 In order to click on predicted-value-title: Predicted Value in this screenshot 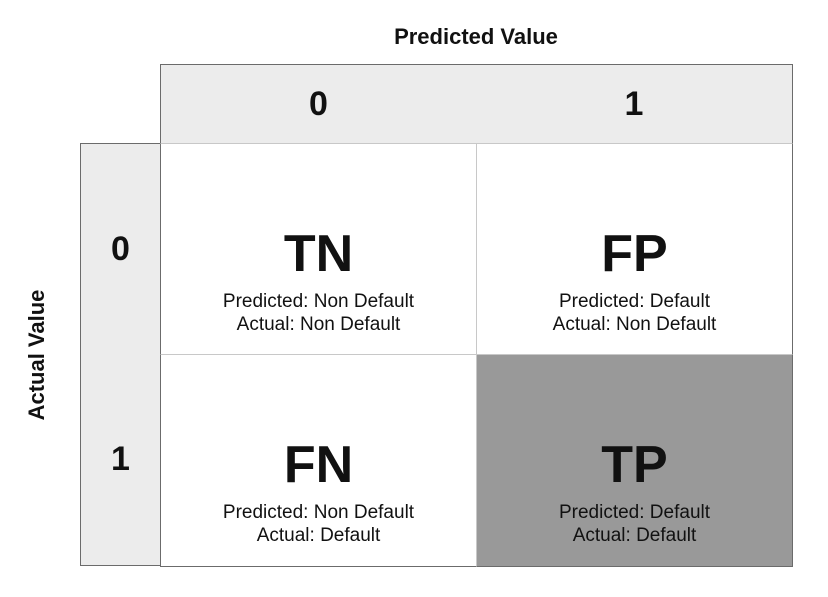, I will do `click(476, 36)`.